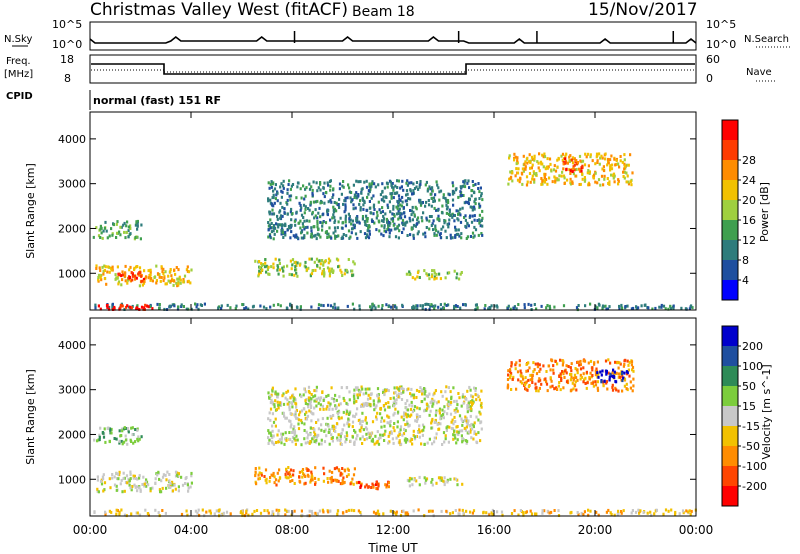  What do you see at coordinates (72, 184) in the screenshot?
I see `y-tick-label: 3000` at bounding box center [72, 184].